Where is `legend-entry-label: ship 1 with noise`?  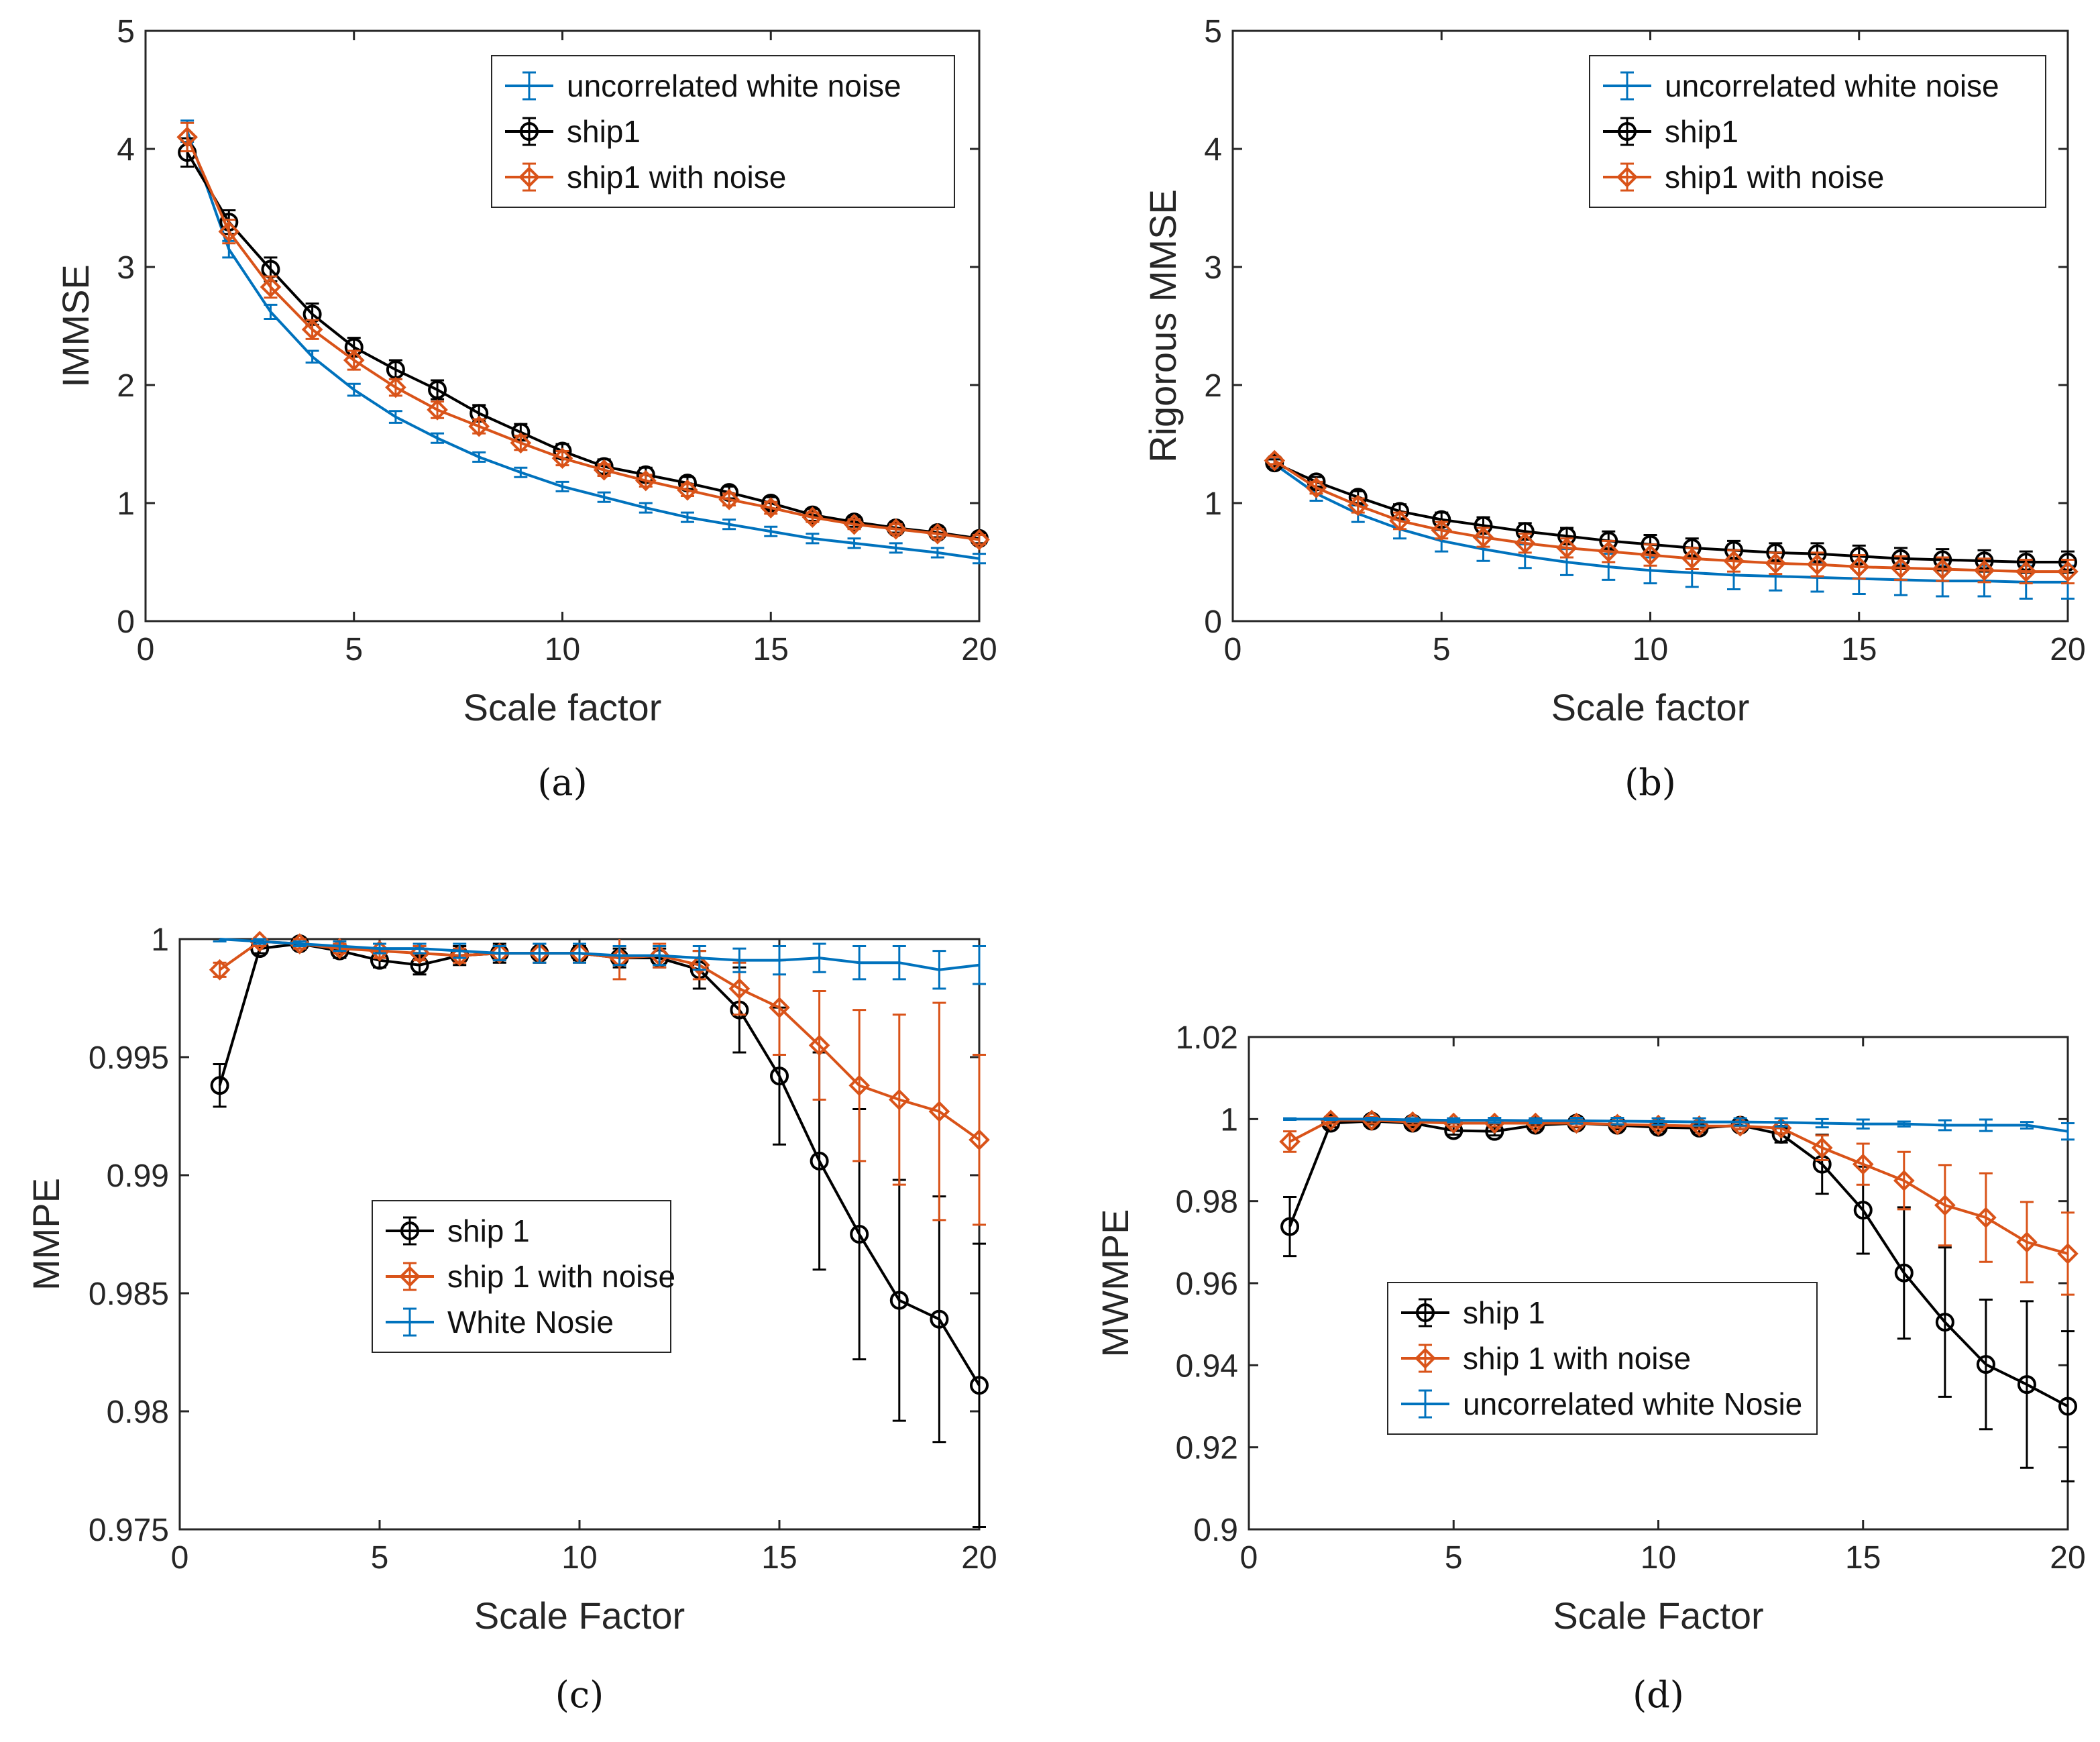
legend-entry-label: ship 1 with noise is located at coordinates (561, 1276).